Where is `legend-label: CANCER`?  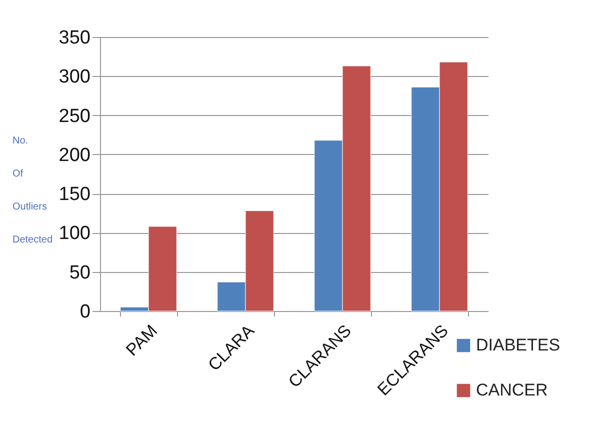 legend-label: CANCER is located at coordinates (512, 390).